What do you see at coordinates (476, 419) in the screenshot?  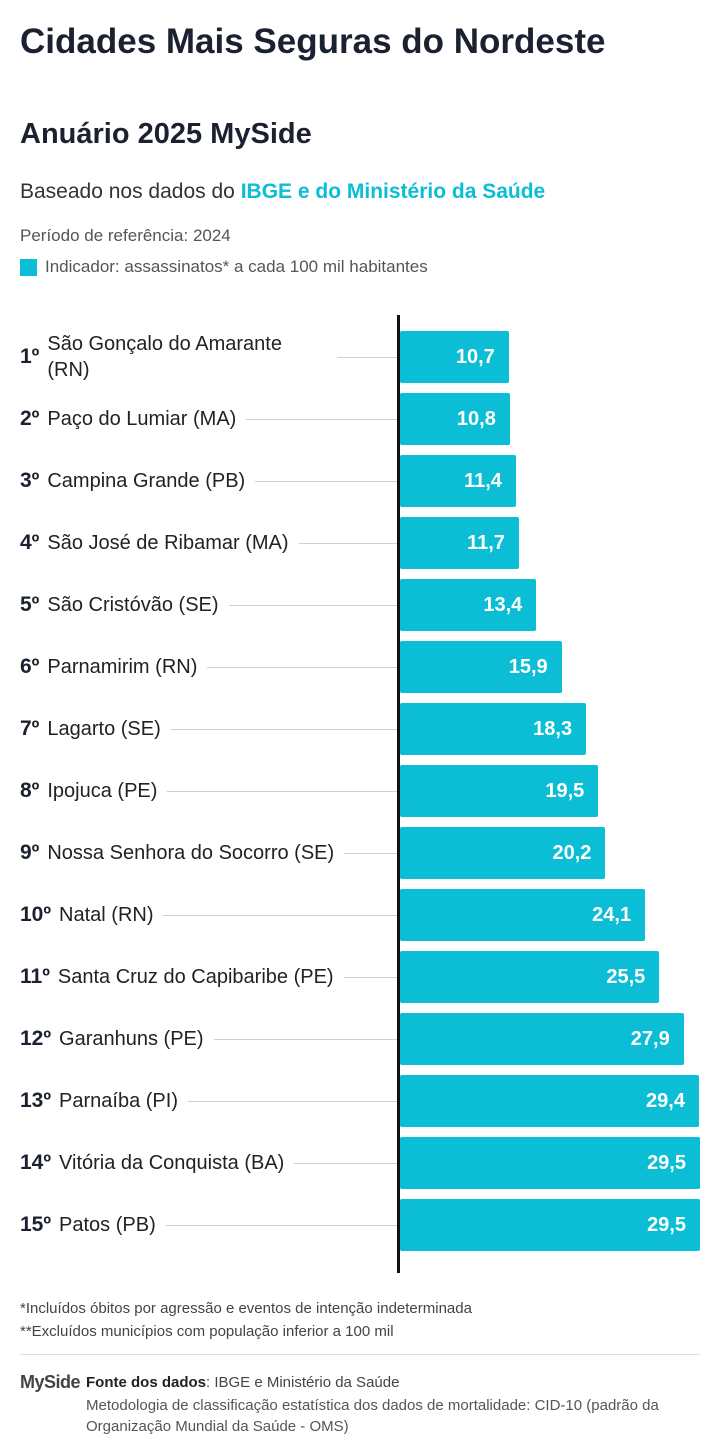 I see `value-label: 10,8` at bounding box center [476, 419].